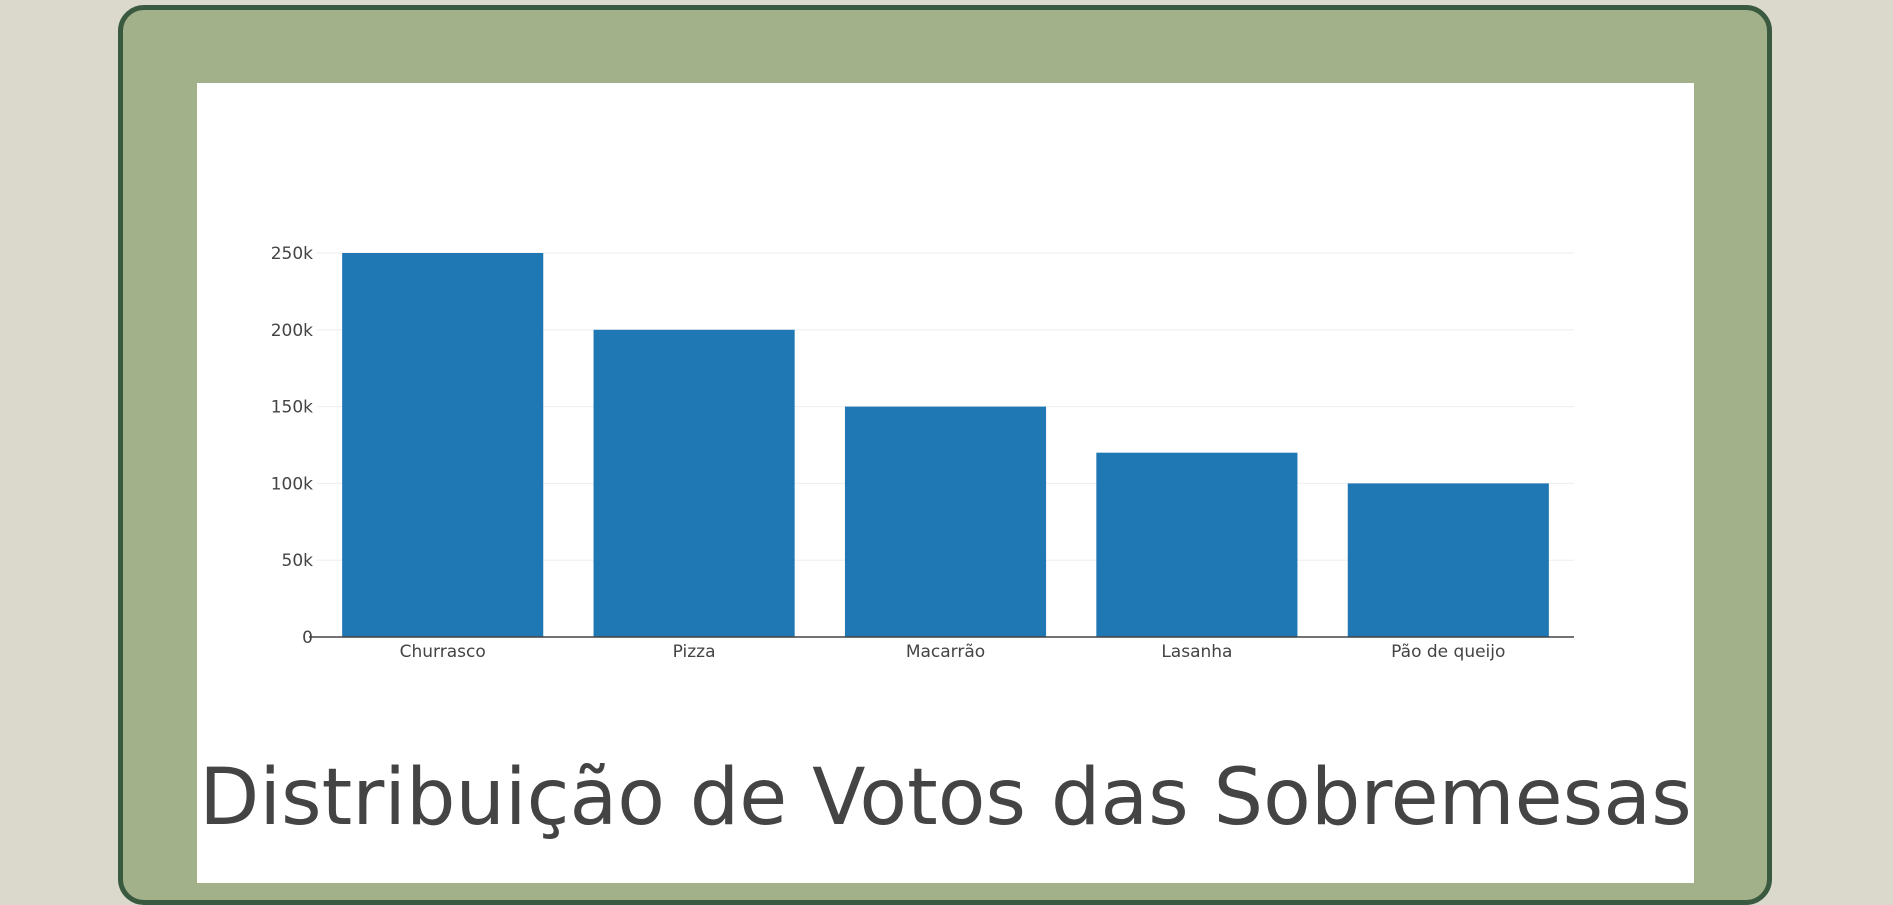  I want to click on y-tick-label: 0, so click(307, 638).